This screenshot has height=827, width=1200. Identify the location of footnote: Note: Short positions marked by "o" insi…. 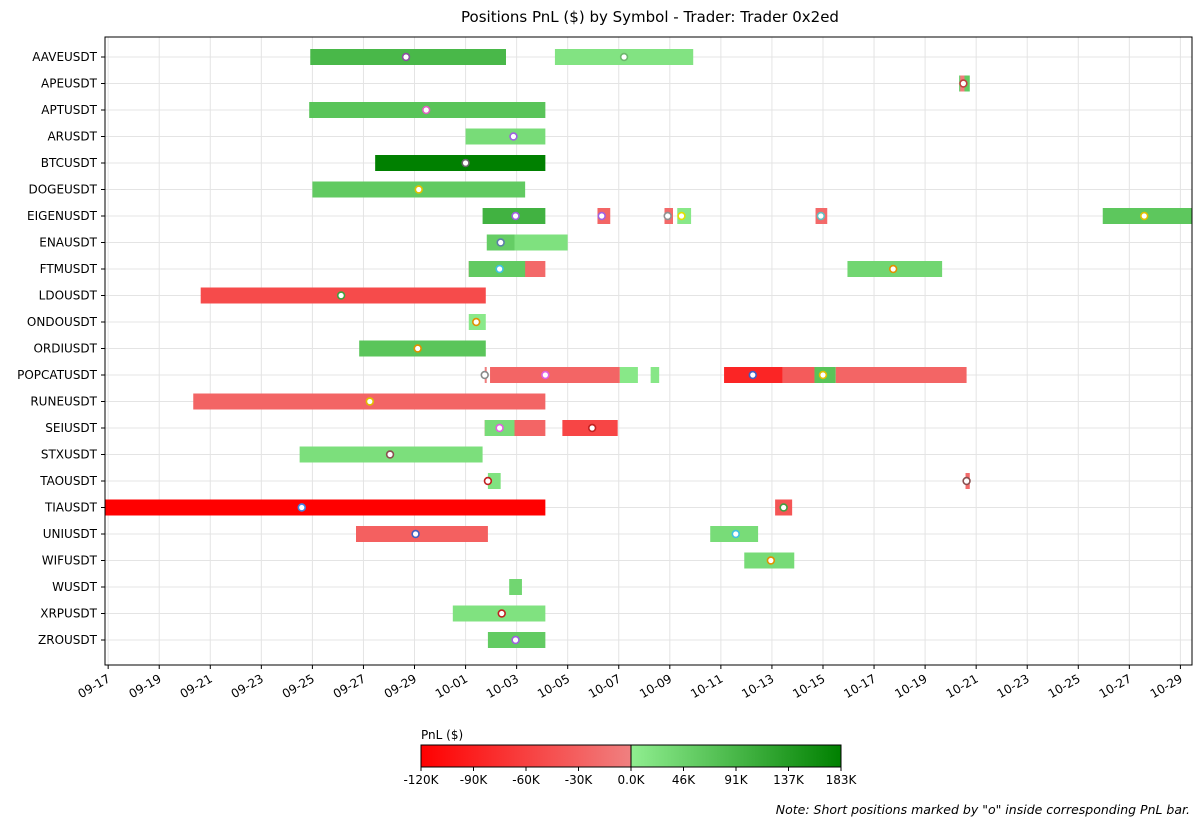
(983, 809).